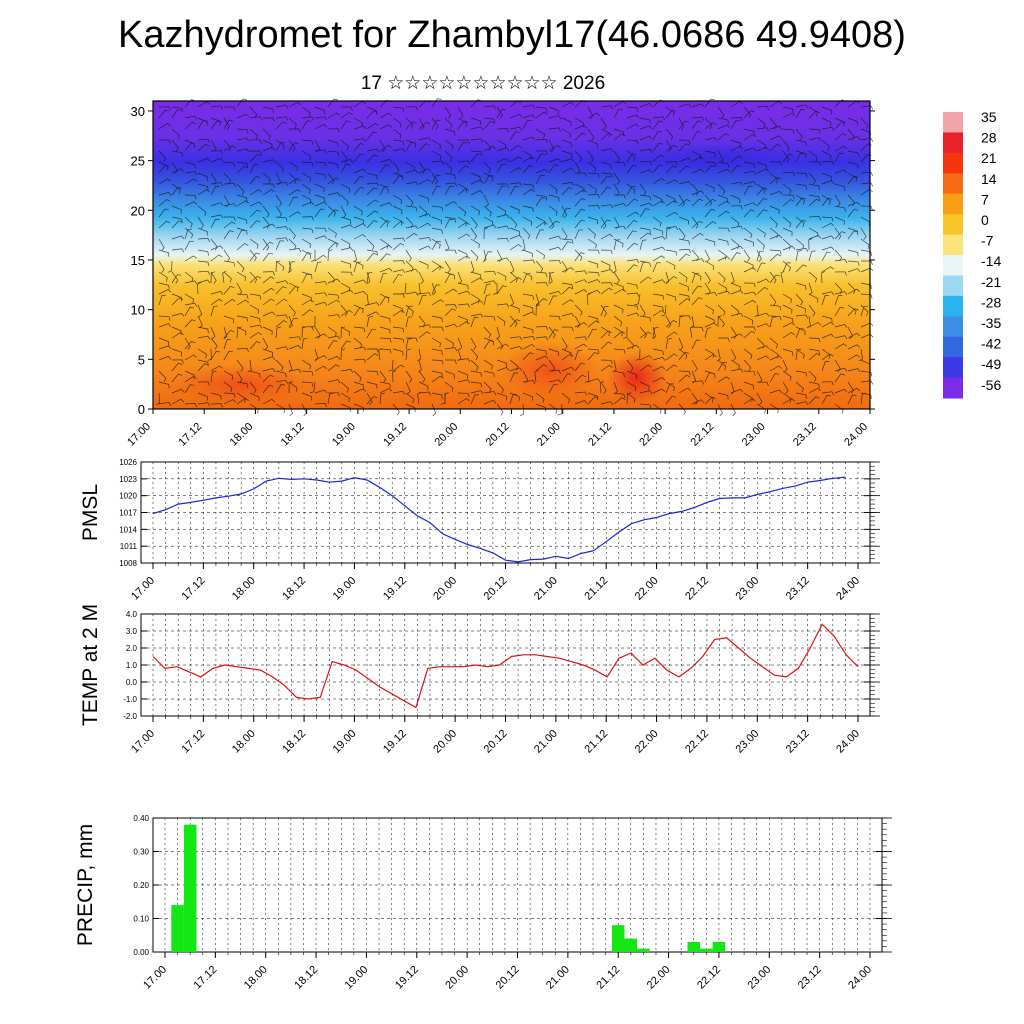  I want to click on y-tick-label: 0.30, so click(141, 852).